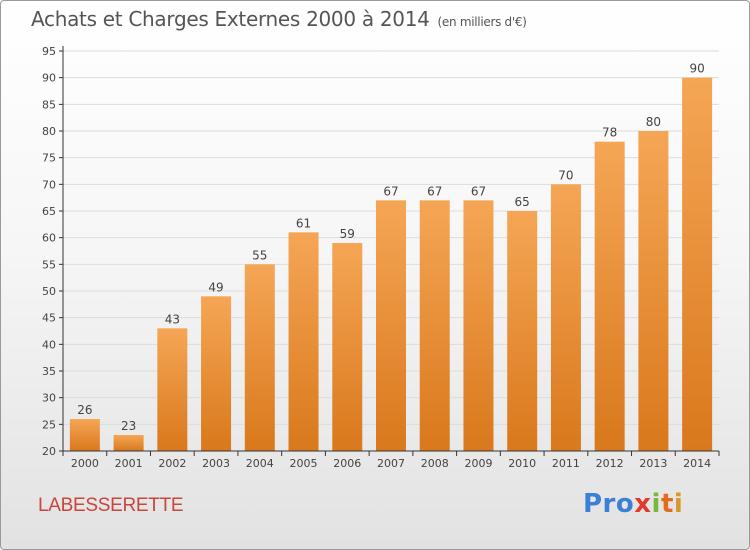 This screenshot has height=550, width=750. I want to click on bar-2010, so click(522, 331).